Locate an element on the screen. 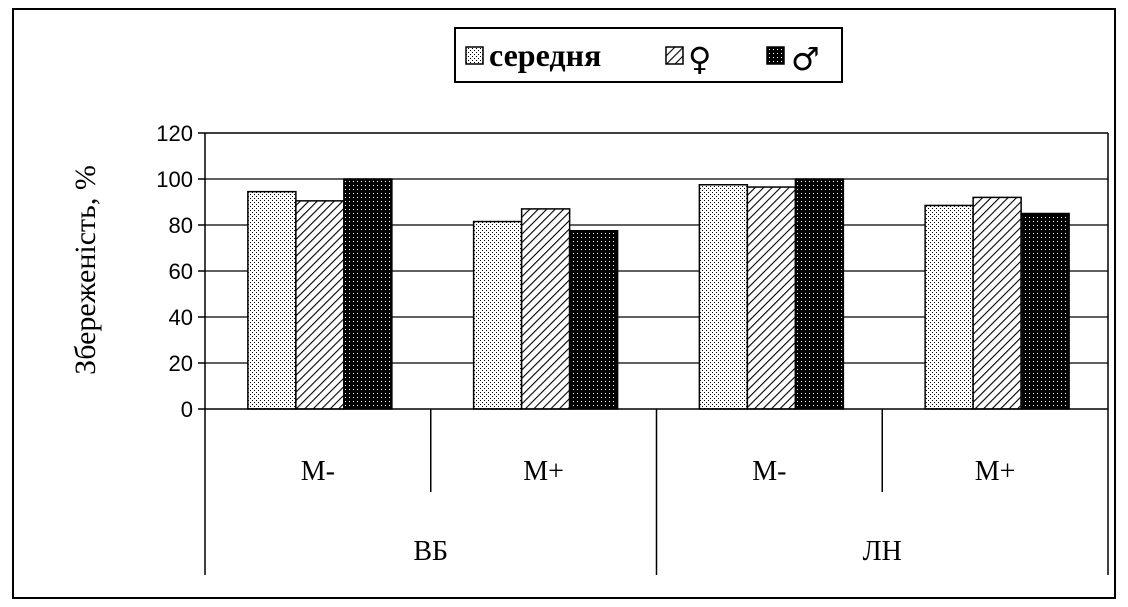  legend-label-1: ♀ is located at coordinates (699, 59).